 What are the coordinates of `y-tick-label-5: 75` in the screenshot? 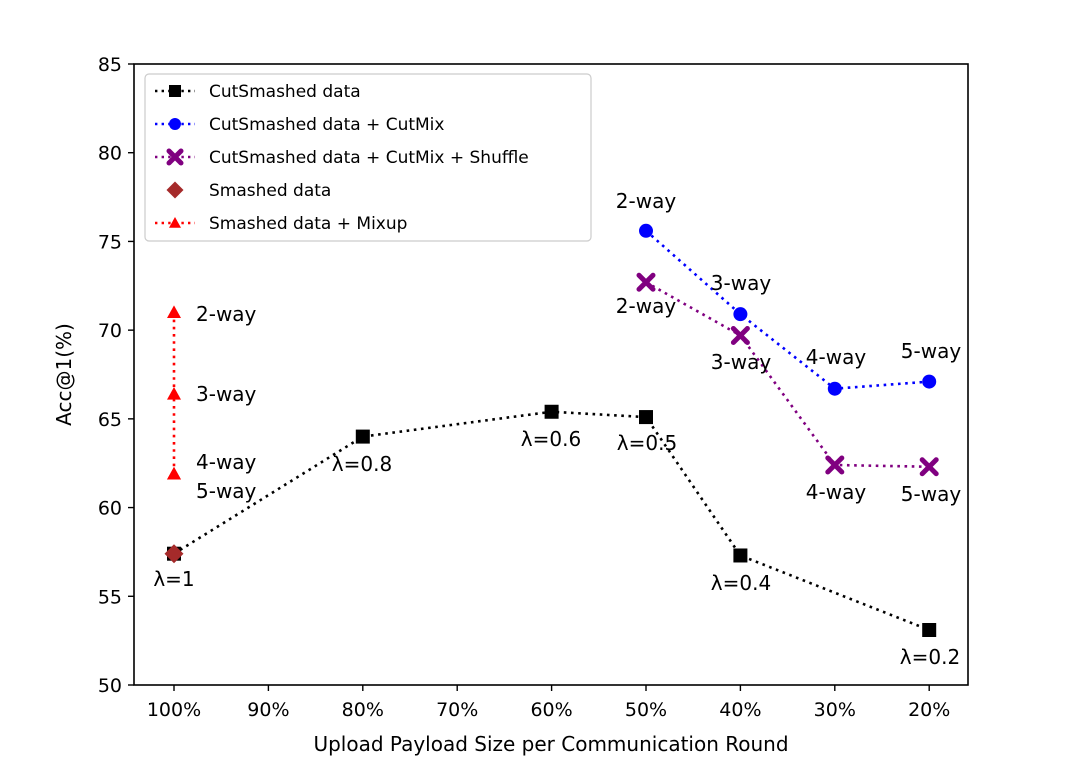 It's located at (110, 242).